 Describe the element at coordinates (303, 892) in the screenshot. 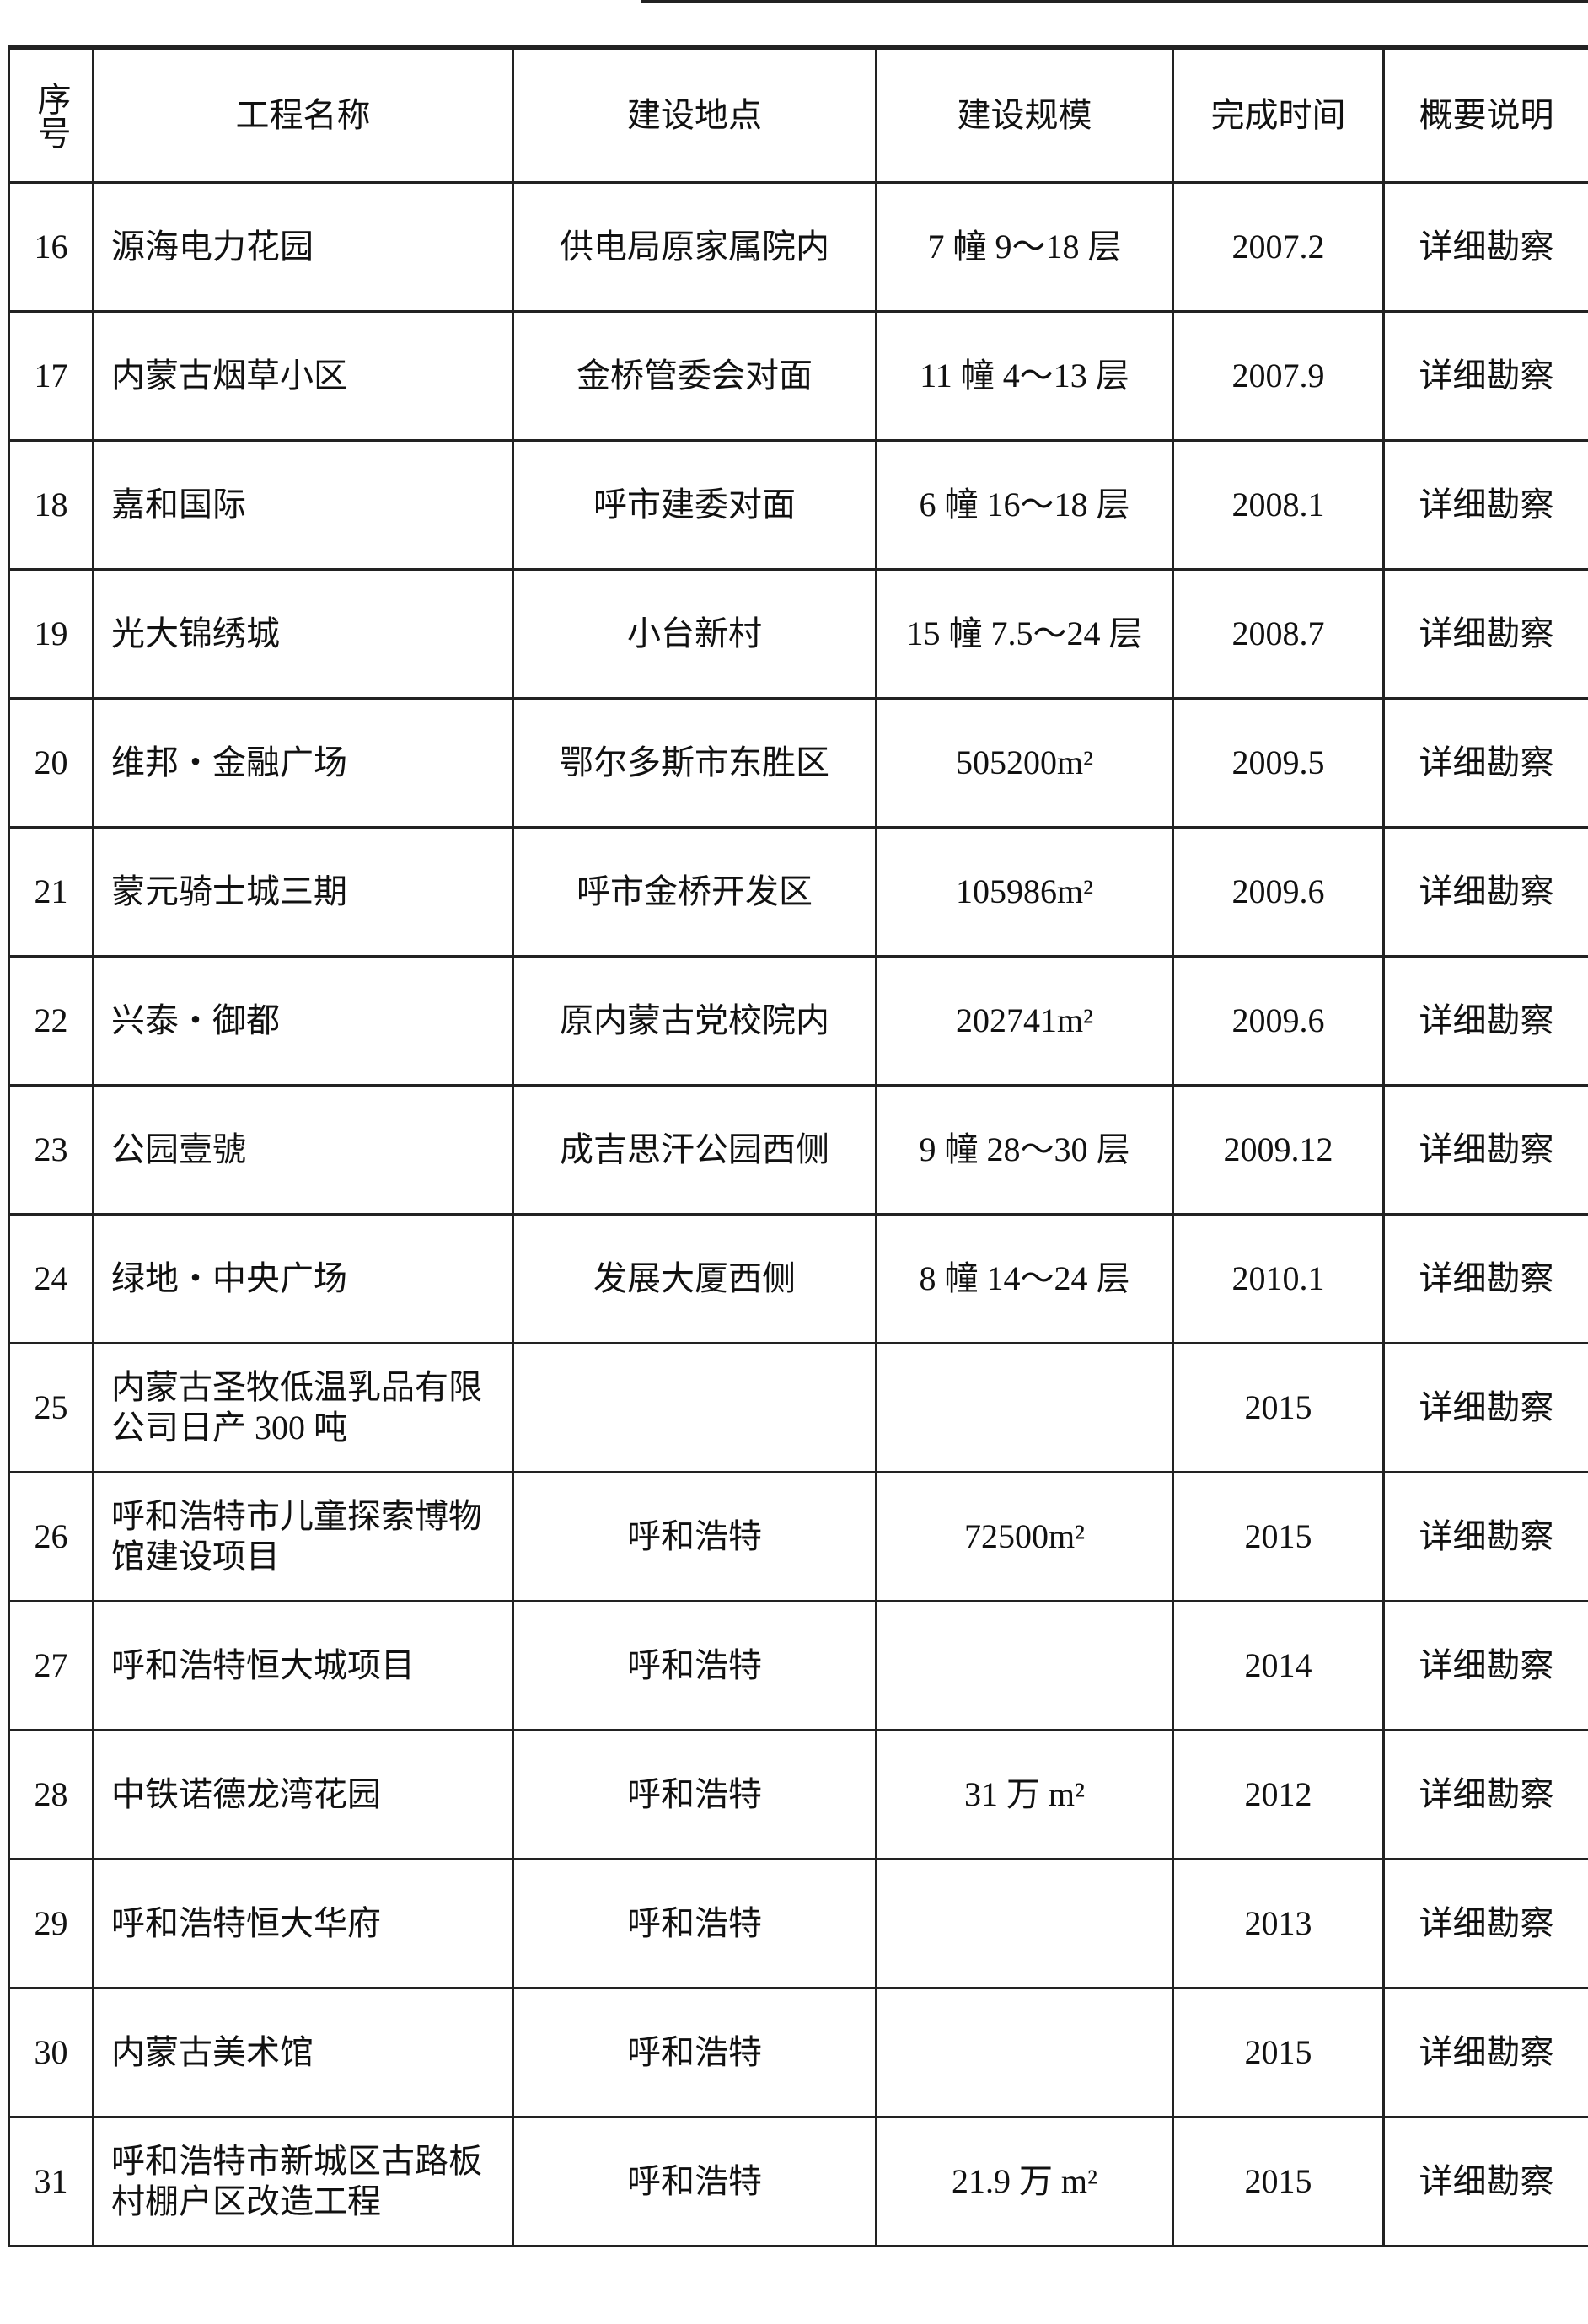

I see `cell-name: 蒙元骑士城三期` at that location.